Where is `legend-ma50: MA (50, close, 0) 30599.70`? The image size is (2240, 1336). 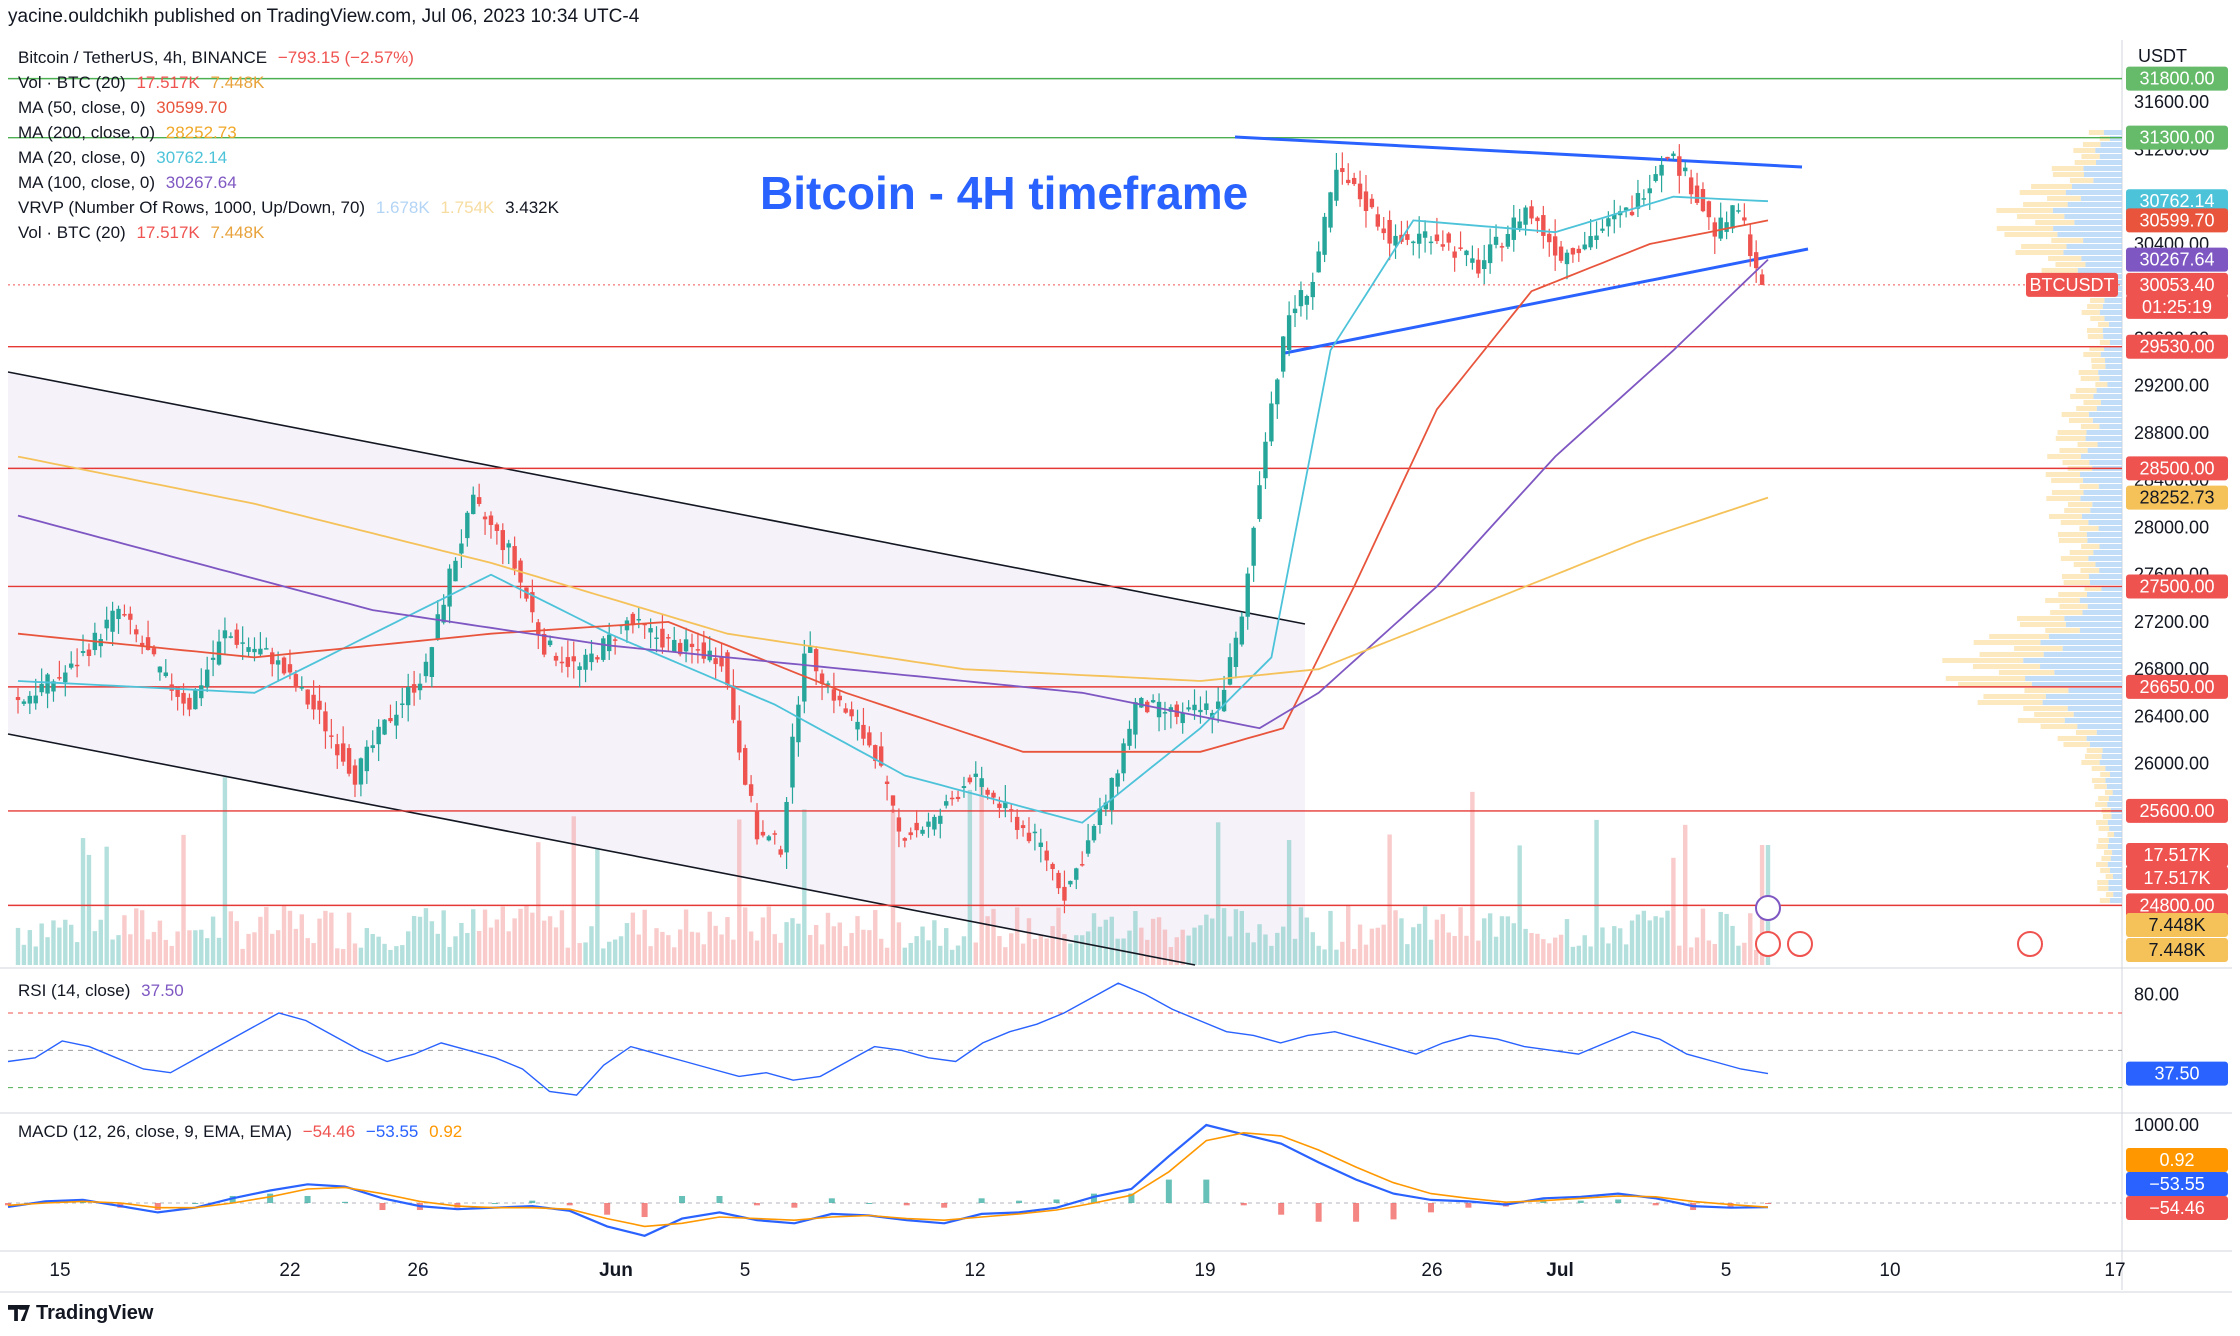 legend-ma50: MA (50, close, 0) 30599.70 is located at coordinates (125, 108).